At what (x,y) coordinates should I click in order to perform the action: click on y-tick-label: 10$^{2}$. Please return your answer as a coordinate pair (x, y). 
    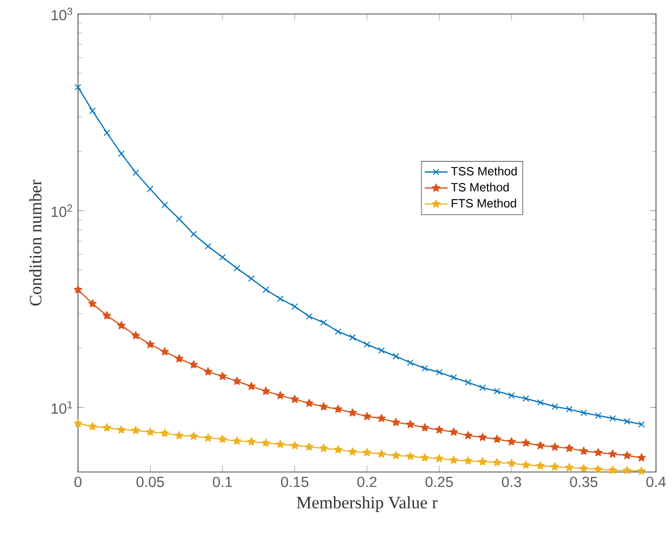
    Looking at the image, I should click on (62, 211).